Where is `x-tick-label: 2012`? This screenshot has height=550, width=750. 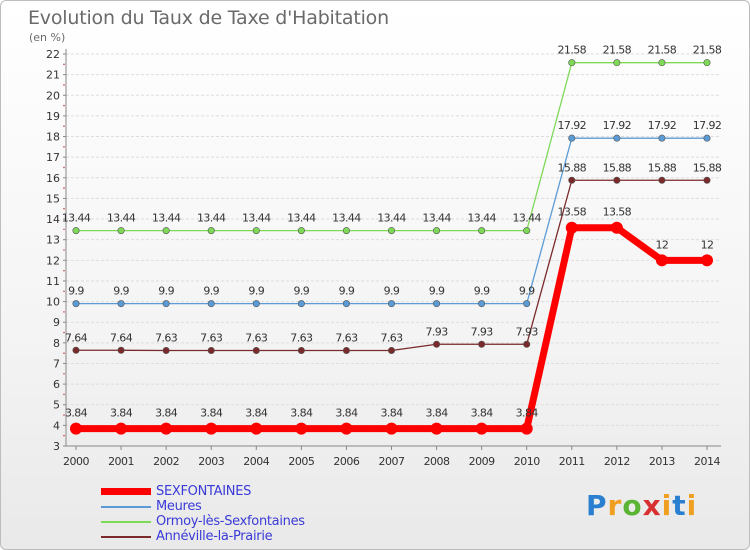 x-tick-label: 2012 is located at coordinates (617, 461).